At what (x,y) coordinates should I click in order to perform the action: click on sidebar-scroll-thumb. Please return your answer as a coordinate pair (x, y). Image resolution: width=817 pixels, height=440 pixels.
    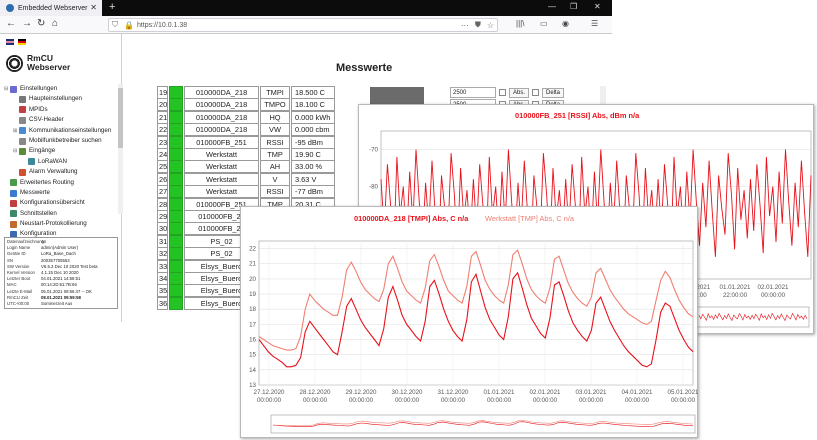
    Looking at the image, I should click on (120, 118).